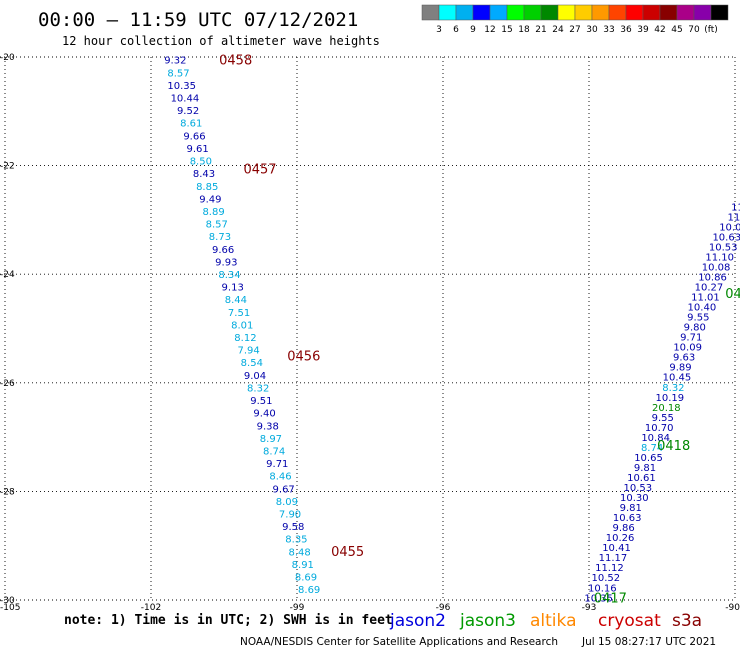 The height and width of the screenshot is (655, 740). I want to click on wave-height-label: 10.27, so click(709, 288).